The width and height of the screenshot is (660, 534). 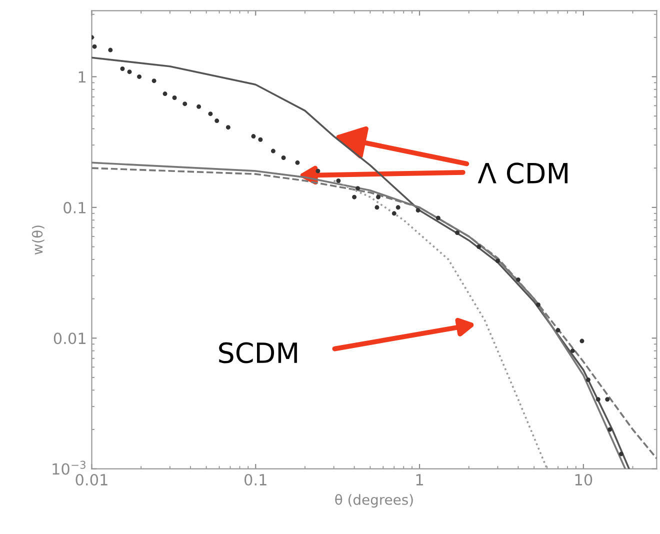 I want to click on annotation: SCDM, so click(x=258, y=353).